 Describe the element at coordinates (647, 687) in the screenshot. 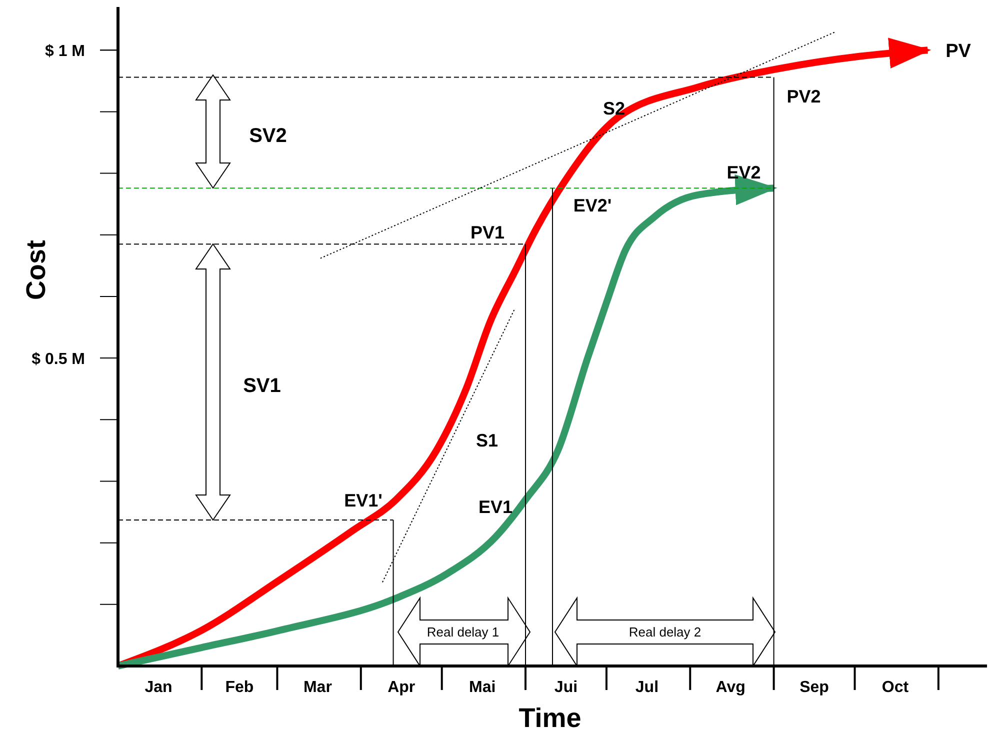

I see `x-tick-label: Jul` at that location.